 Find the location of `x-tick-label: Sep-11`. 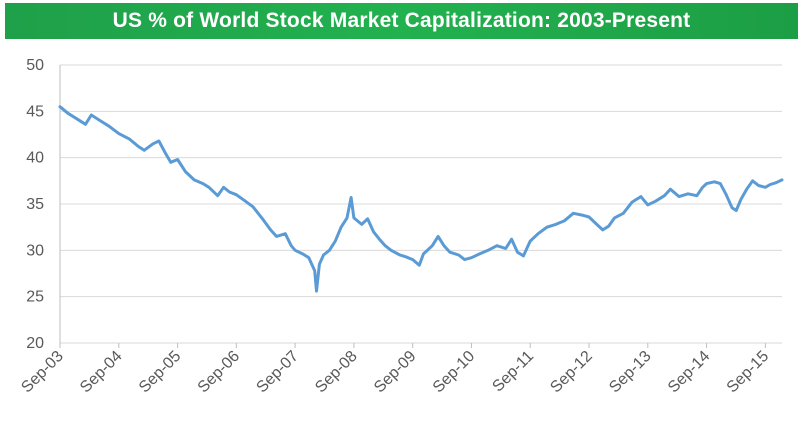

x-tick-label: Sep-11 is located at coordinates (513, 372).